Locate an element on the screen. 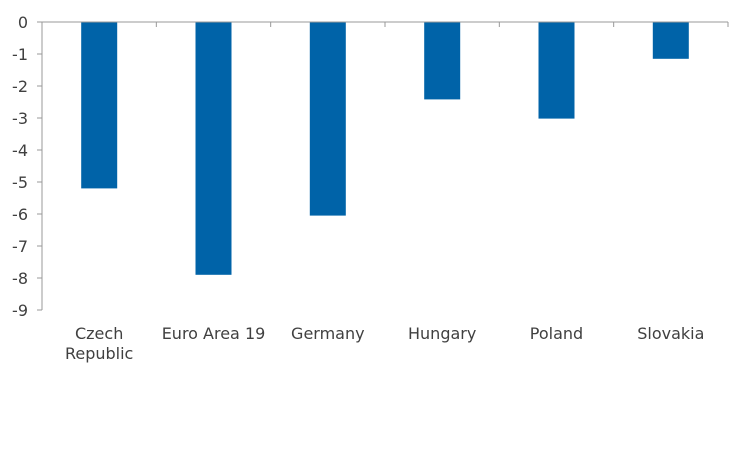  category-label-line: Hungary is located at coordinates (442, 333).